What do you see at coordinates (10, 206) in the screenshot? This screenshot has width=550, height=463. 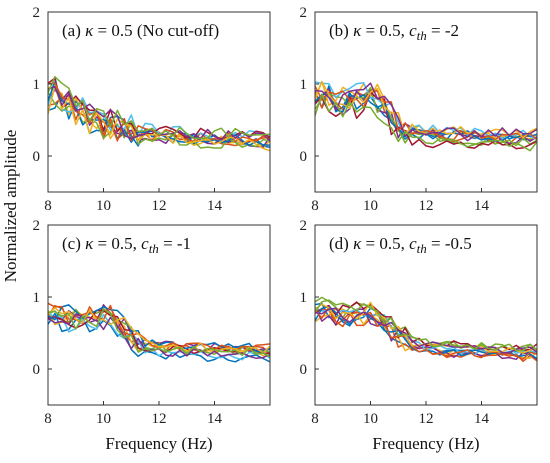 I see `shared-y-axis-label: Normalized amplitude` at bounding box center [10, 206].